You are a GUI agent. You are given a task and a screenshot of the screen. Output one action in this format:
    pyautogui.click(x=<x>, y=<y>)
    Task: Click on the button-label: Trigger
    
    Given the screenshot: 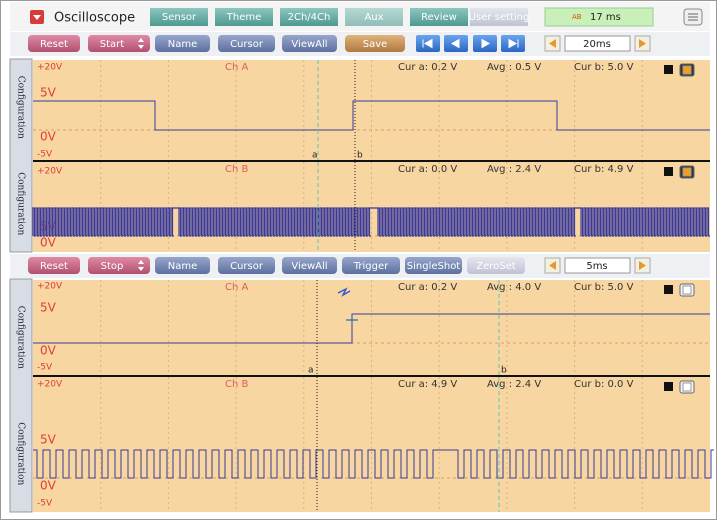 What is the action you would take?
    pyautogui.click(x=371, y=266)
    